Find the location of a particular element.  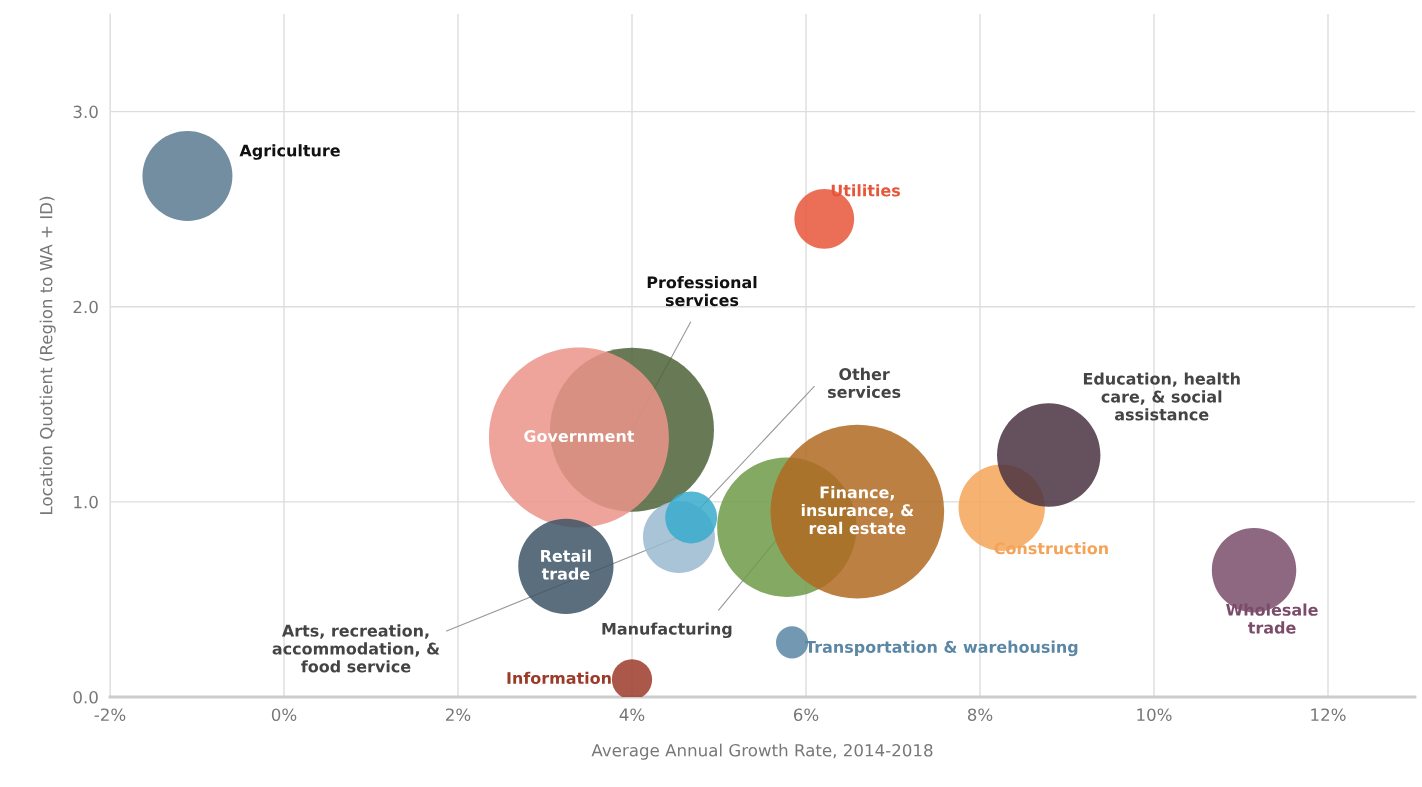

series-label: Retail trade is located at coordinates (566, 564).